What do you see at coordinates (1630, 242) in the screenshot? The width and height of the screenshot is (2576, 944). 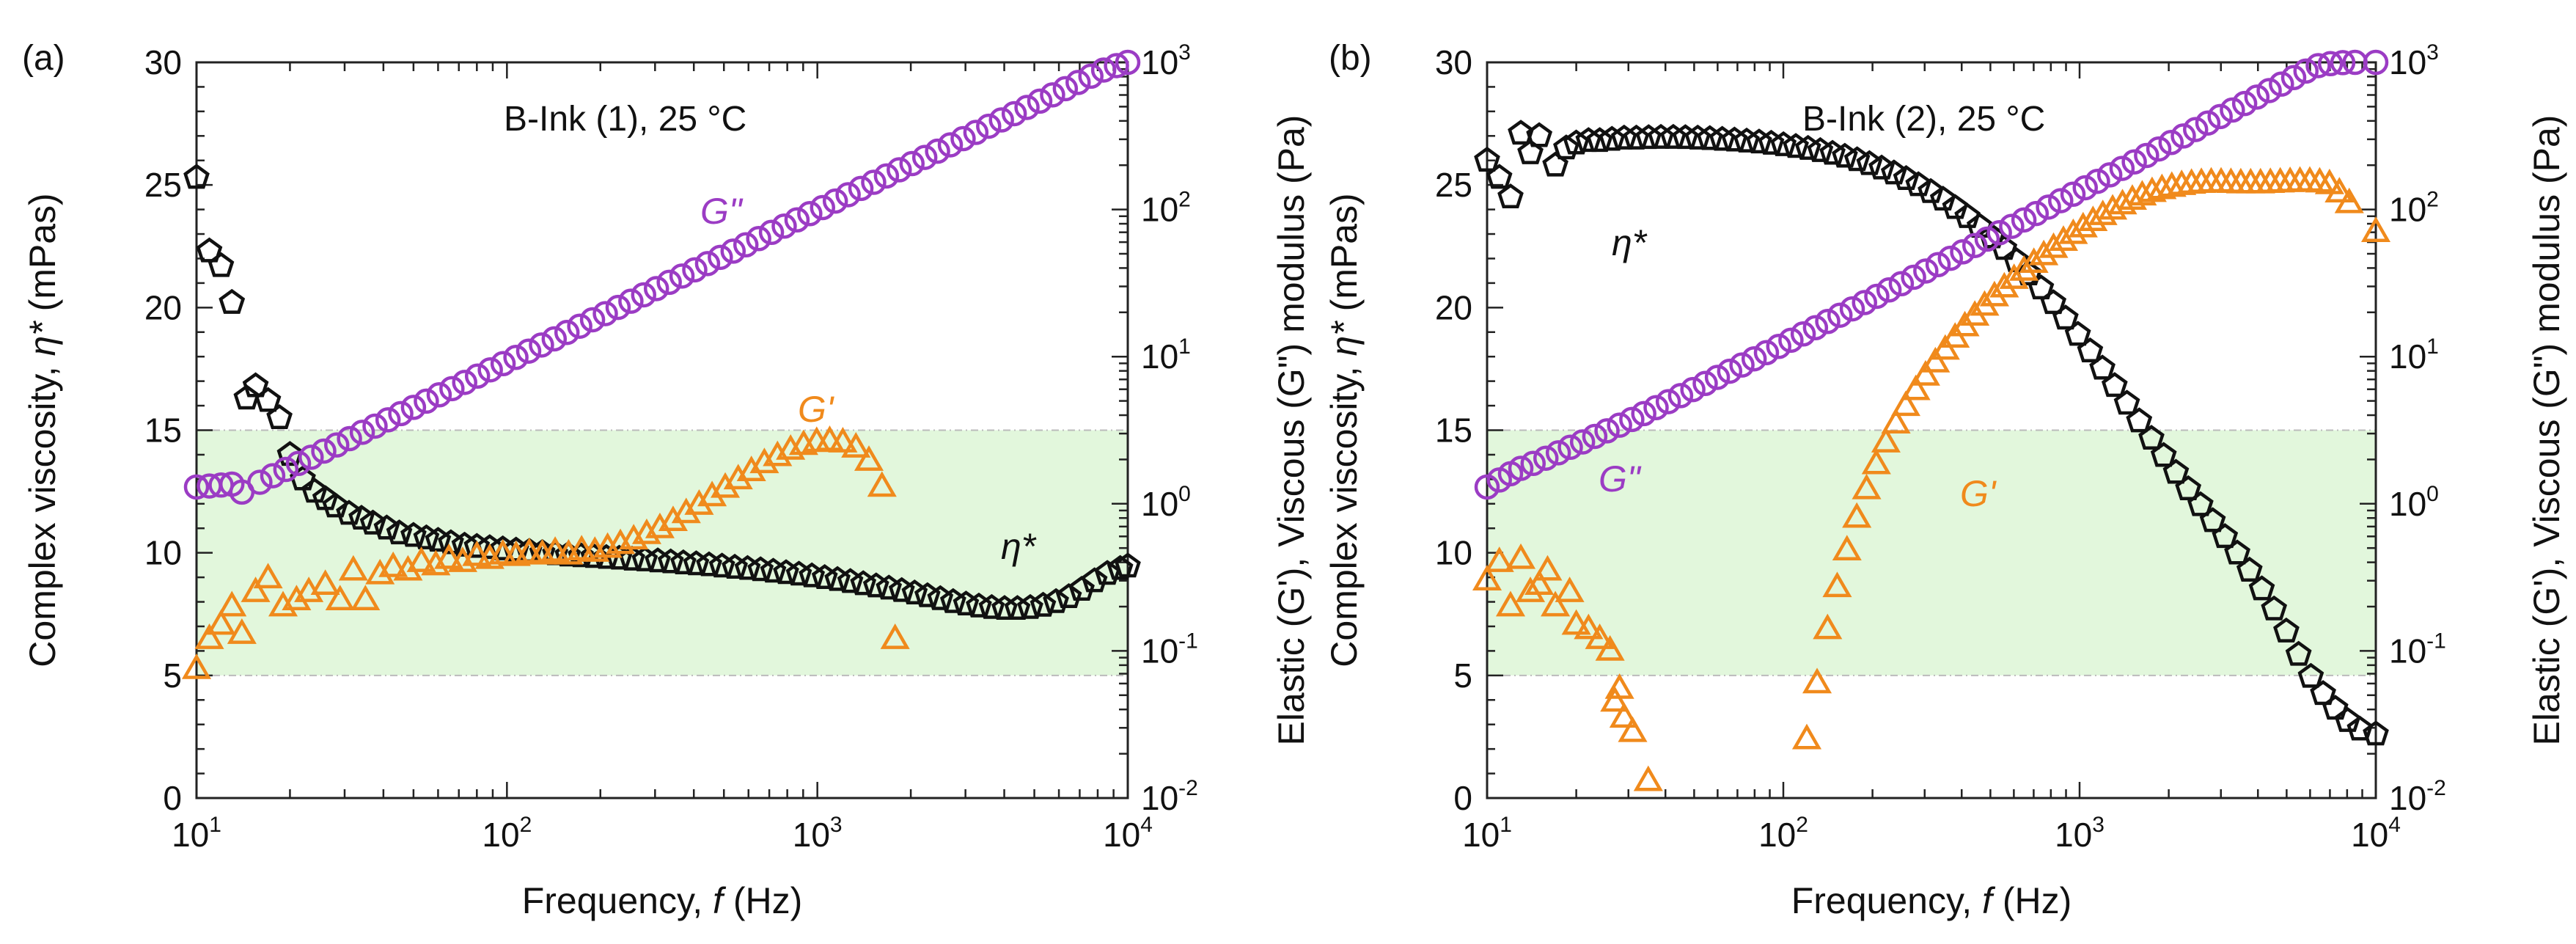 I see `series-label-eta: η*` at bounding box center [1630, 242].